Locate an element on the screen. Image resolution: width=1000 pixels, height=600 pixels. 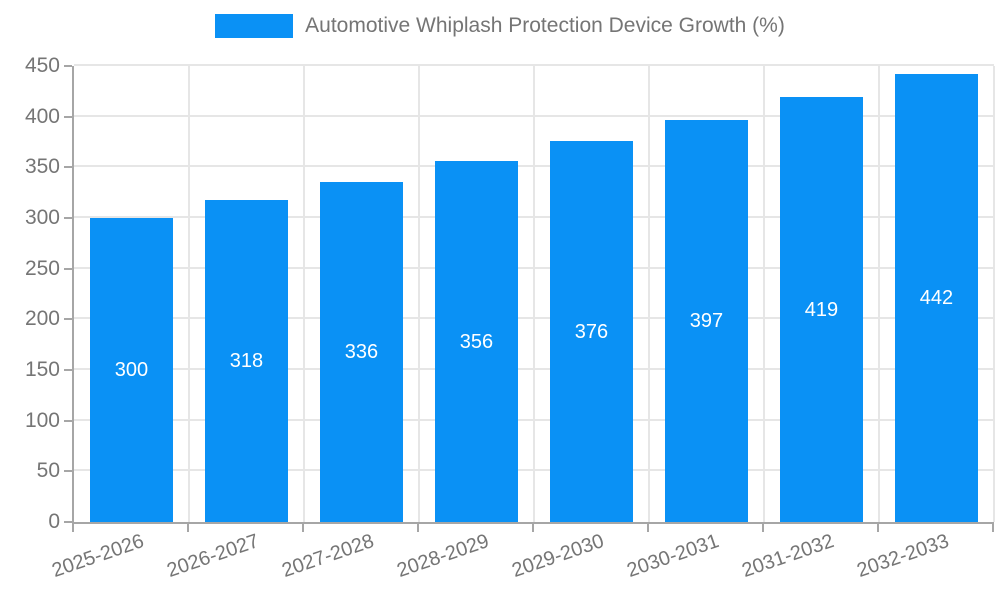
x-tick-label: 2028-2029 is located at coordinates (443, 556).